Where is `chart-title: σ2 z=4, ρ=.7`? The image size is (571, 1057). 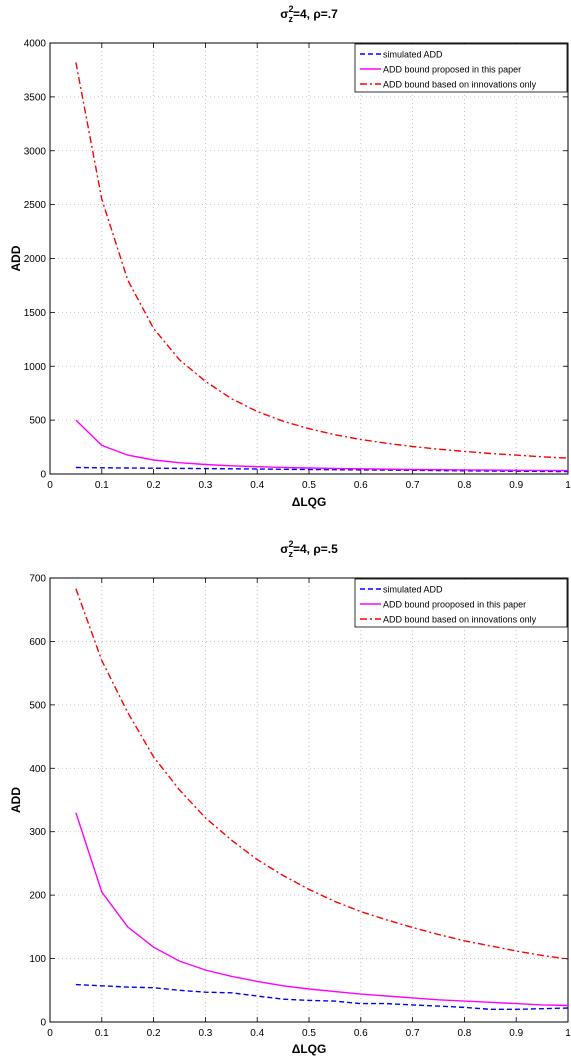
chart-title: σ2 z=4, ρ=.7 is located at coordinates (309, 14).